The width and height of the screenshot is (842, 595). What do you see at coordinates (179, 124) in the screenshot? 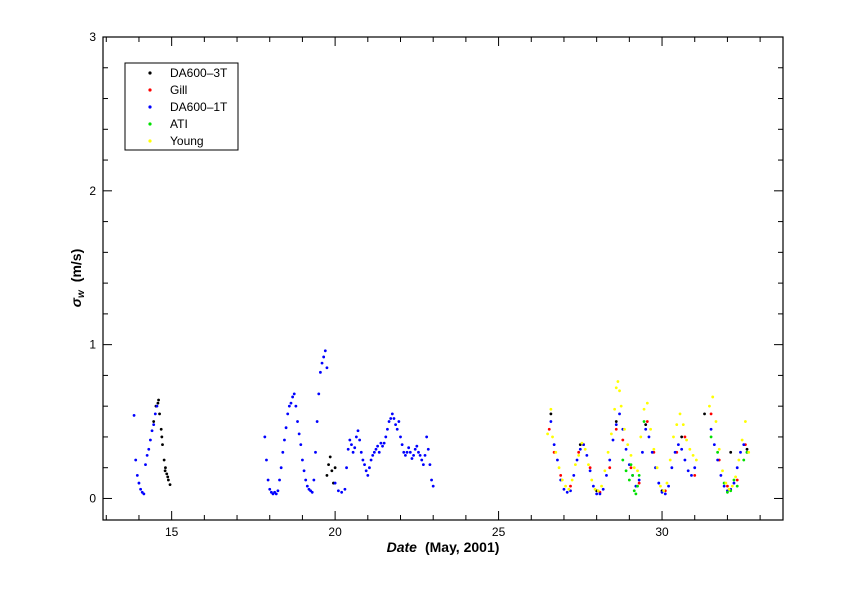
I see `legend-label: ATI` at bounding box center [179, 124].